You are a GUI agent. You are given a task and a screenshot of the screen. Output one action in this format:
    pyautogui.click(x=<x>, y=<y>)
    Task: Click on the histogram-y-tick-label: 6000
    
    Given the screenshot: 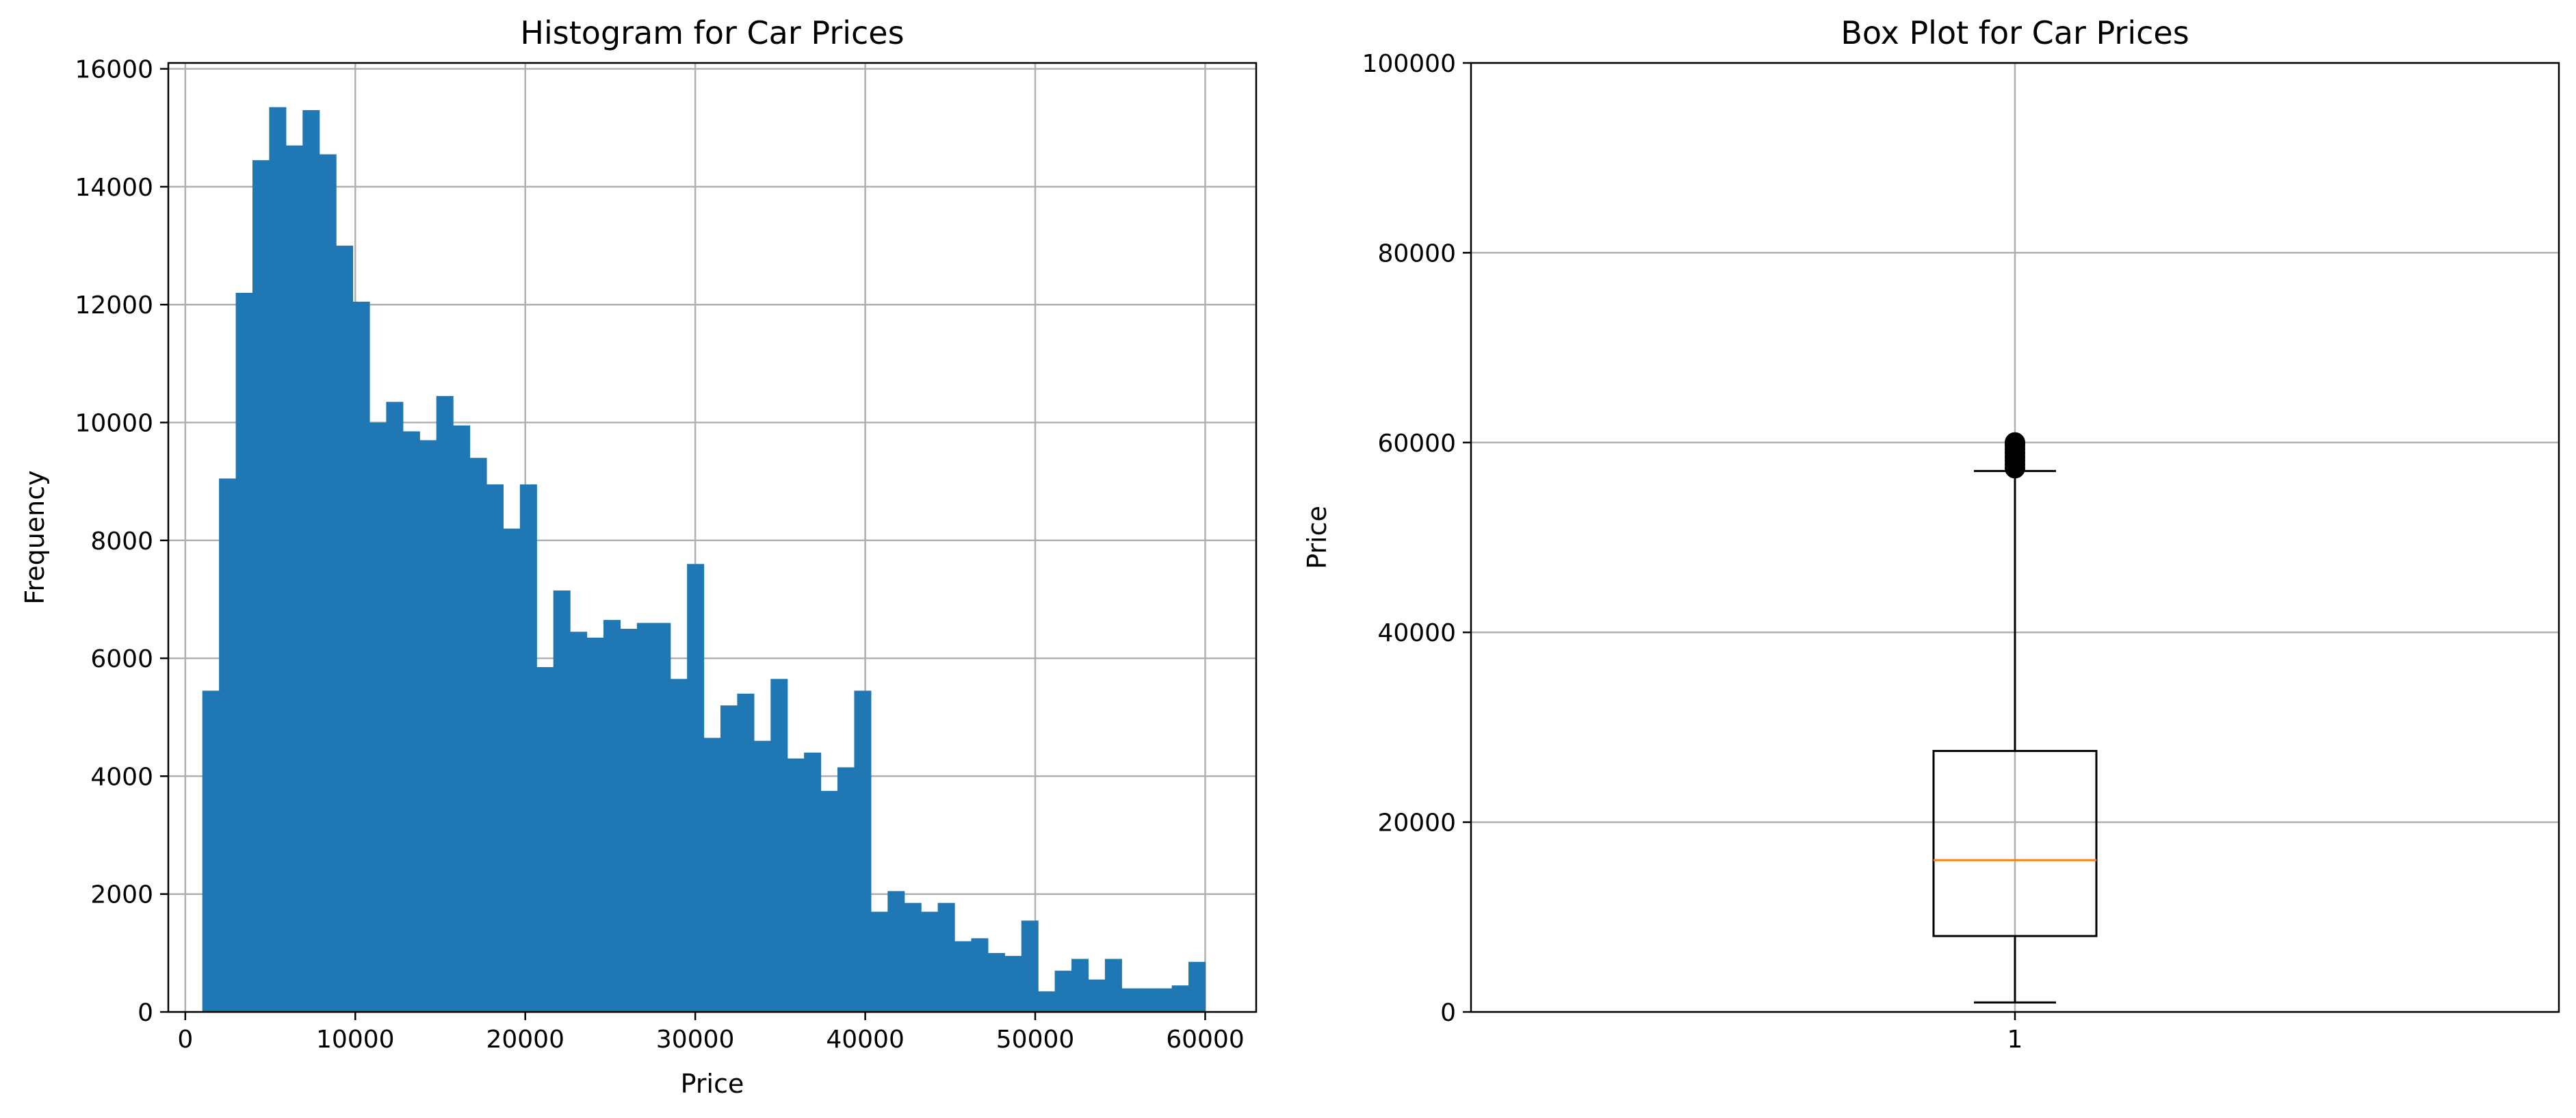 What is the action you would take?
    pyautogui.click(x=121, y=659)
    